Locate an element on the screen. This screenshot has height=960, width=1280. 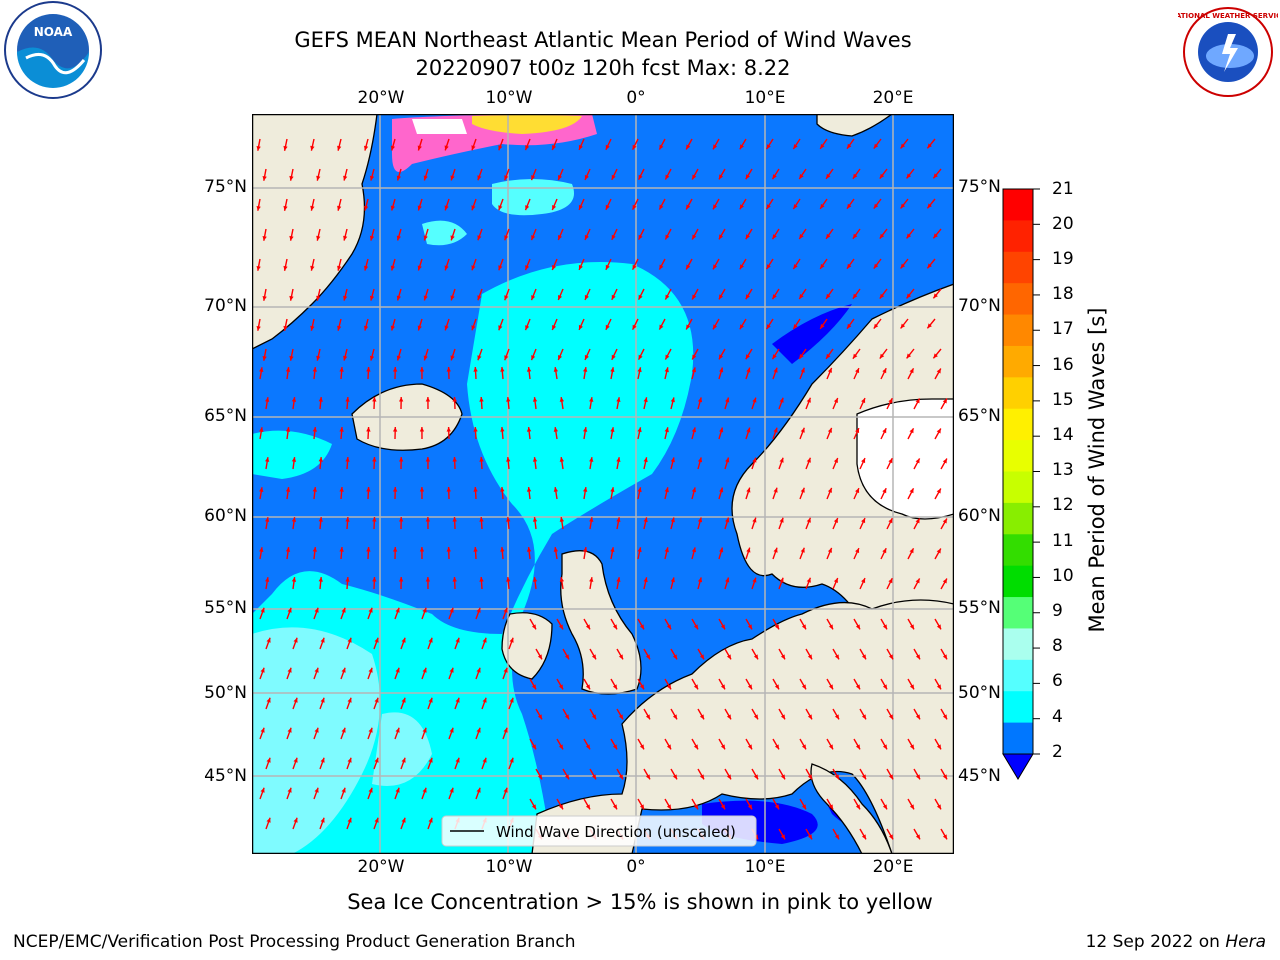
land-ireland is located at coordinates (527, 646).